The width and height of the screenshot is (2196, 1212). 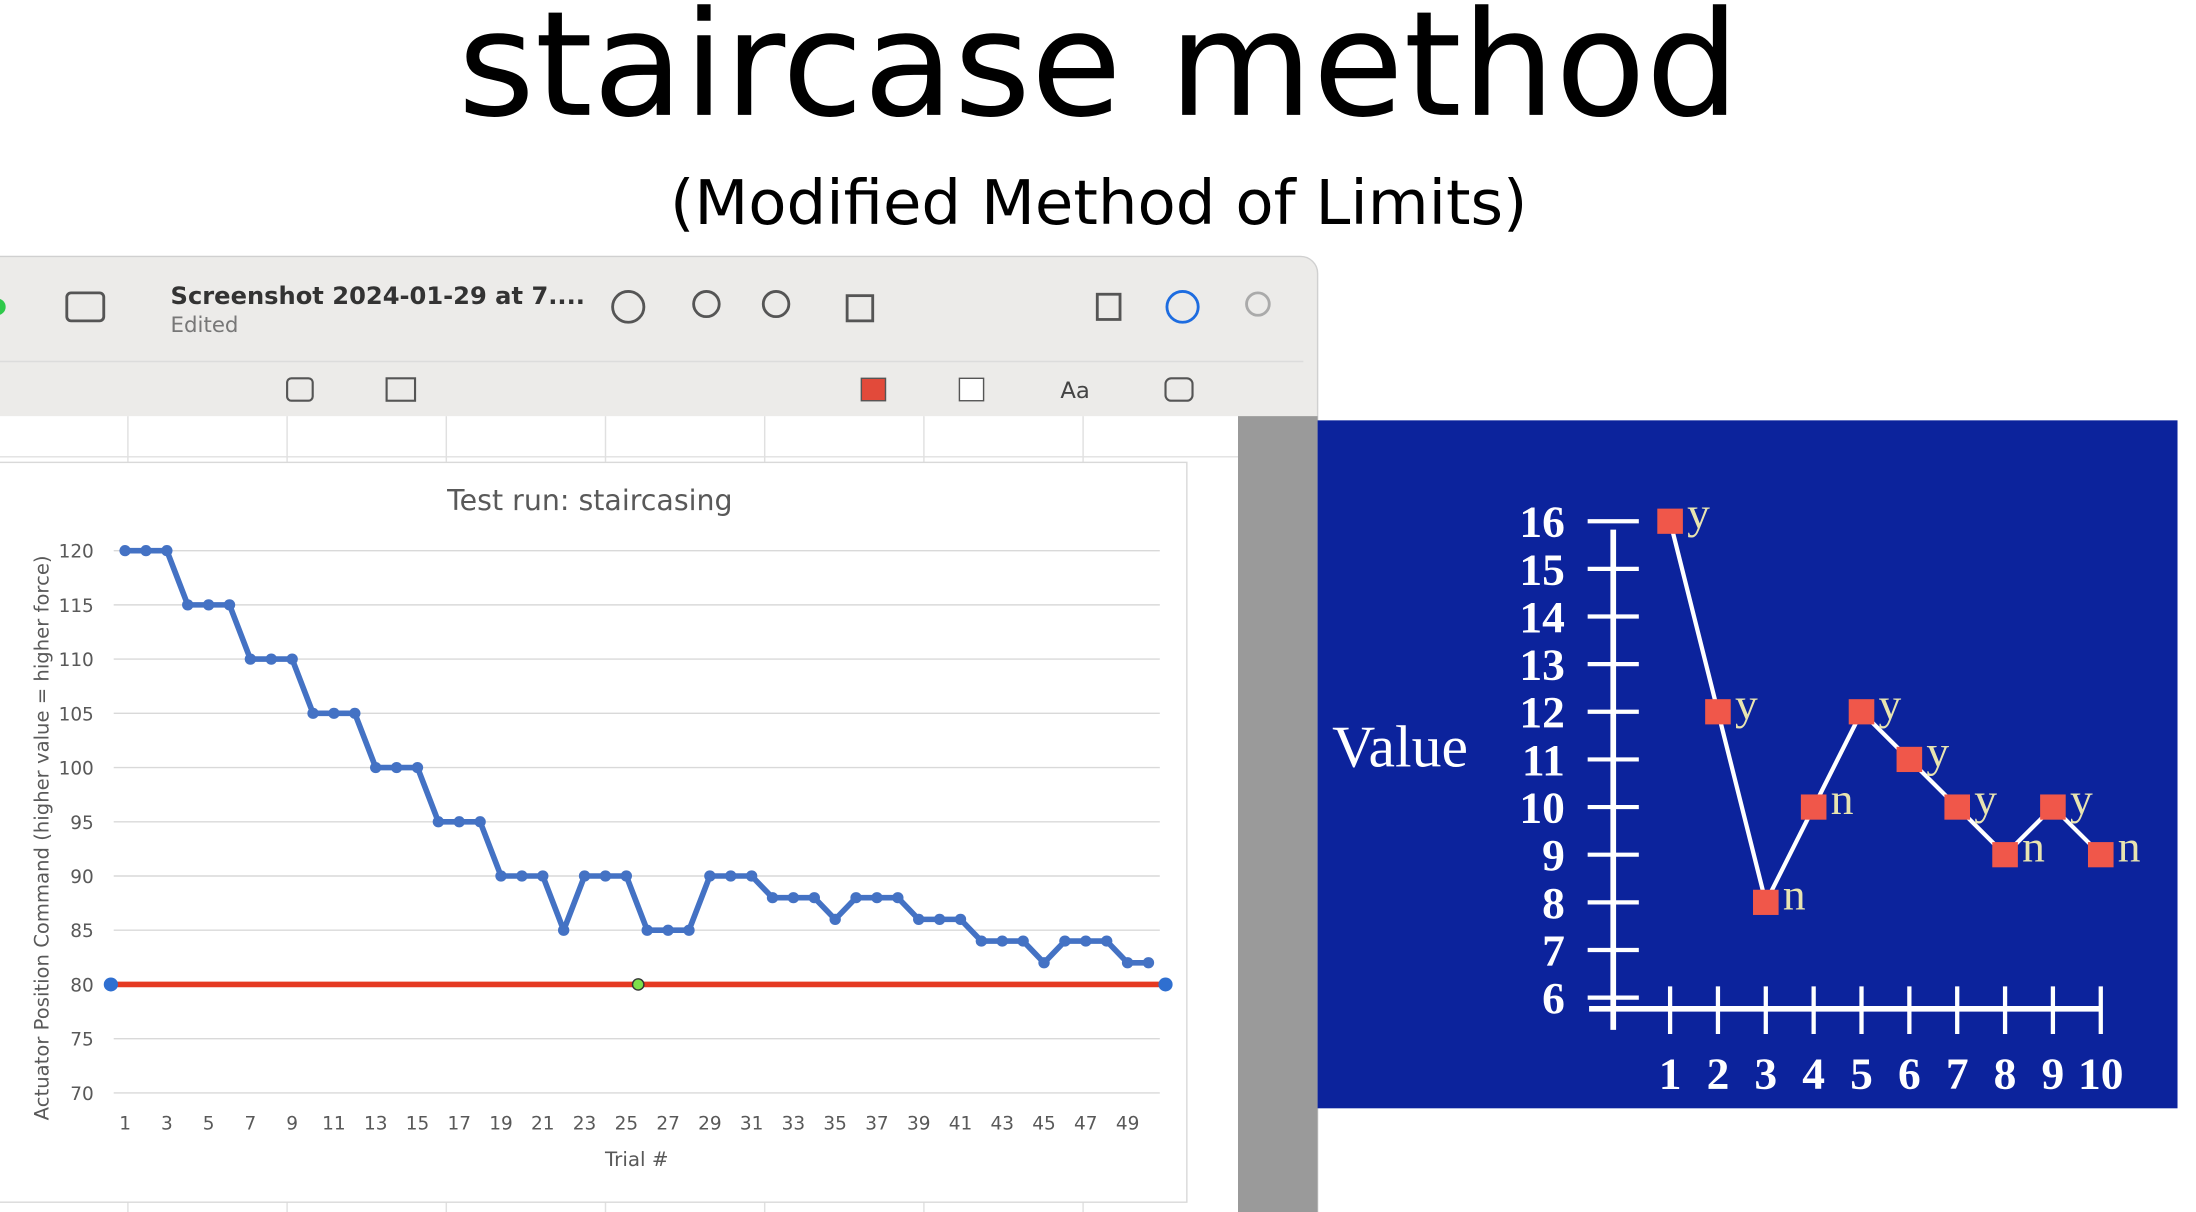 What do you see at coordinates (1541, 665) in the screenshot?
I see `y-tick-label: 13` at bounding box center [1541, 665].